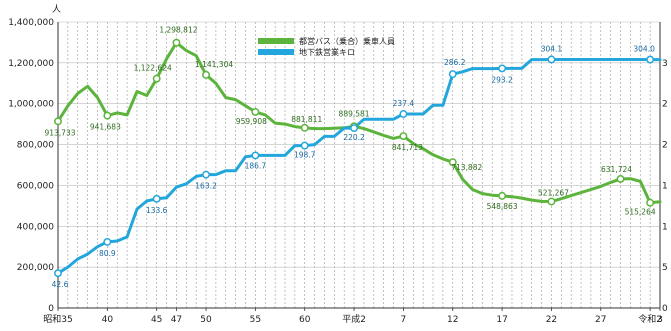 The height and width of the screenshot is (331, 671). I want to click on x-tick-label: 50, so click(206, 320).